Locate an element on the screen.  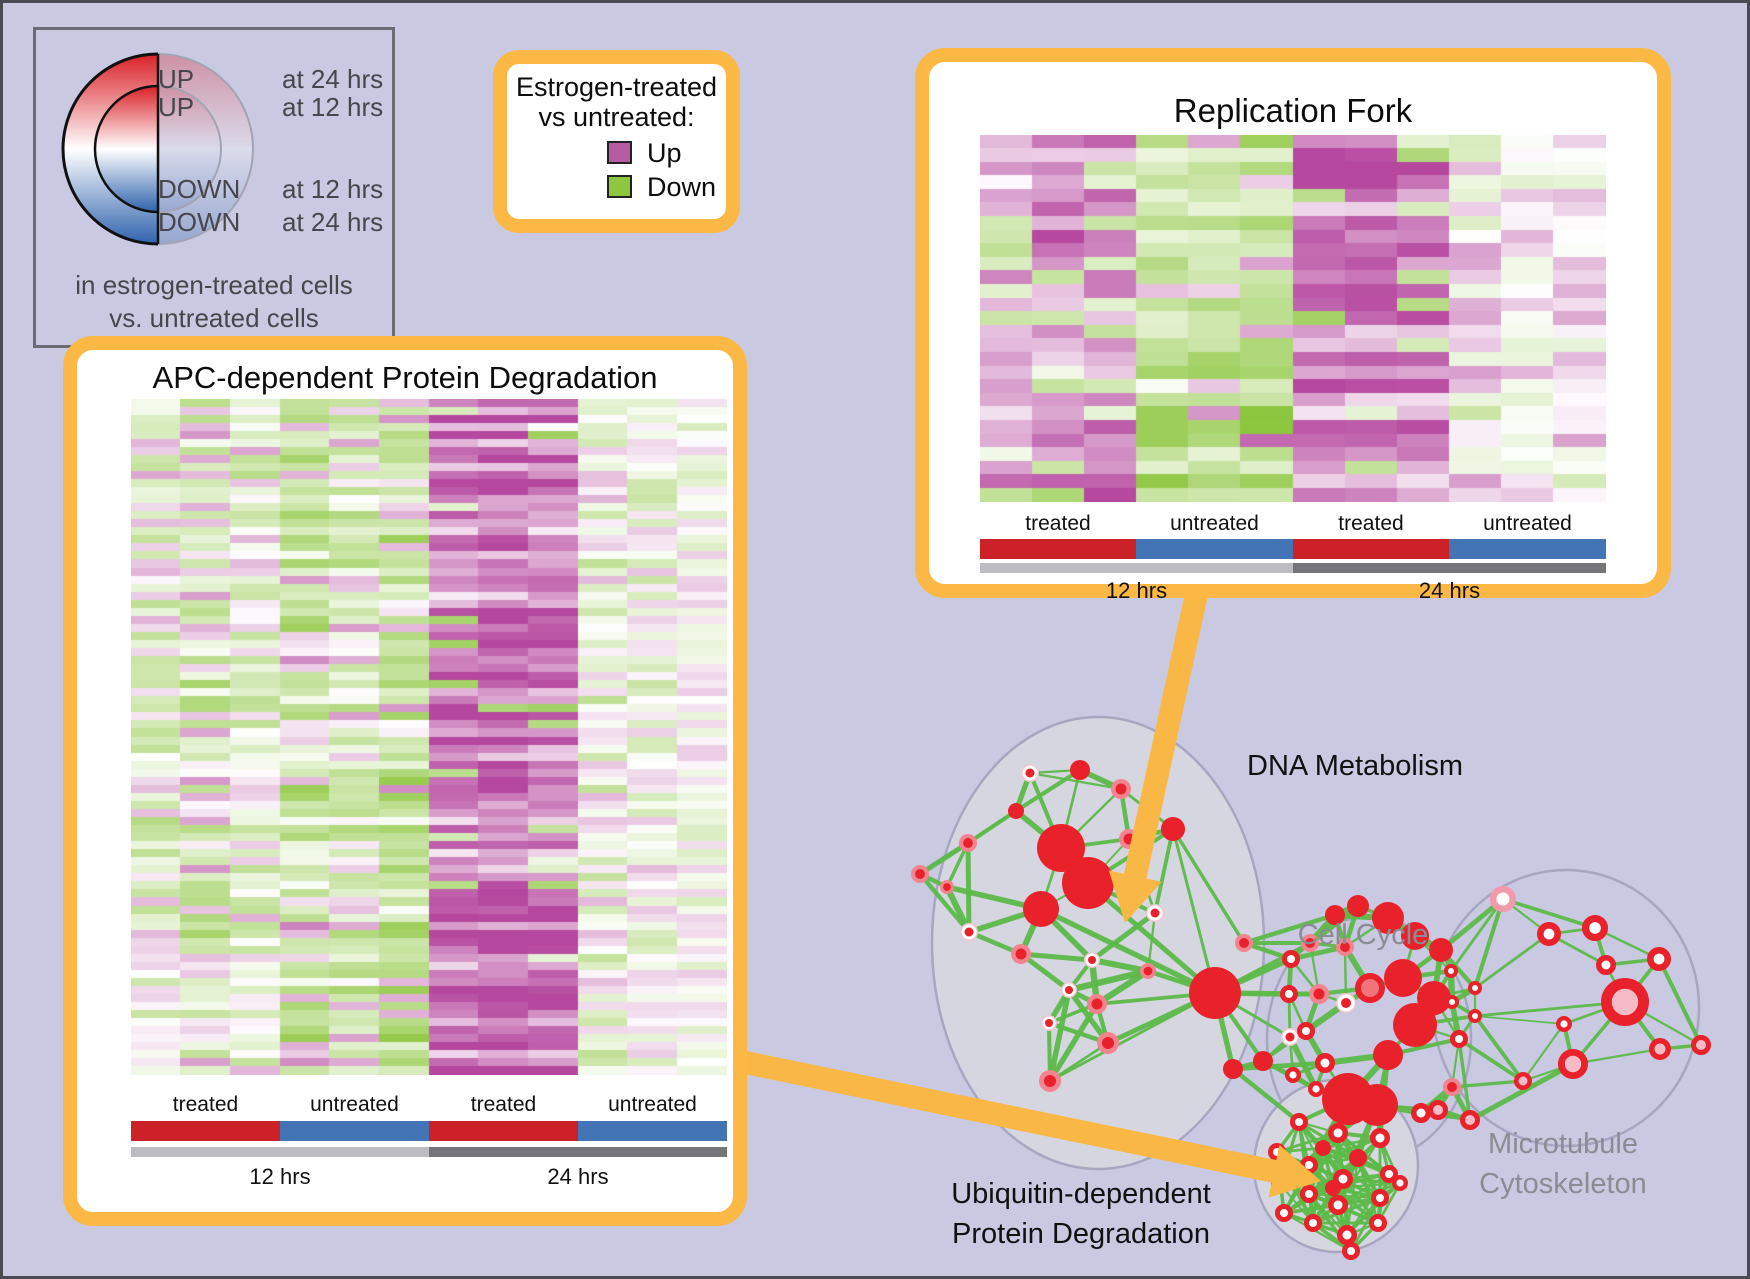
cluster-label-mt: Microtubule is located at coordinates (1563, 1144).